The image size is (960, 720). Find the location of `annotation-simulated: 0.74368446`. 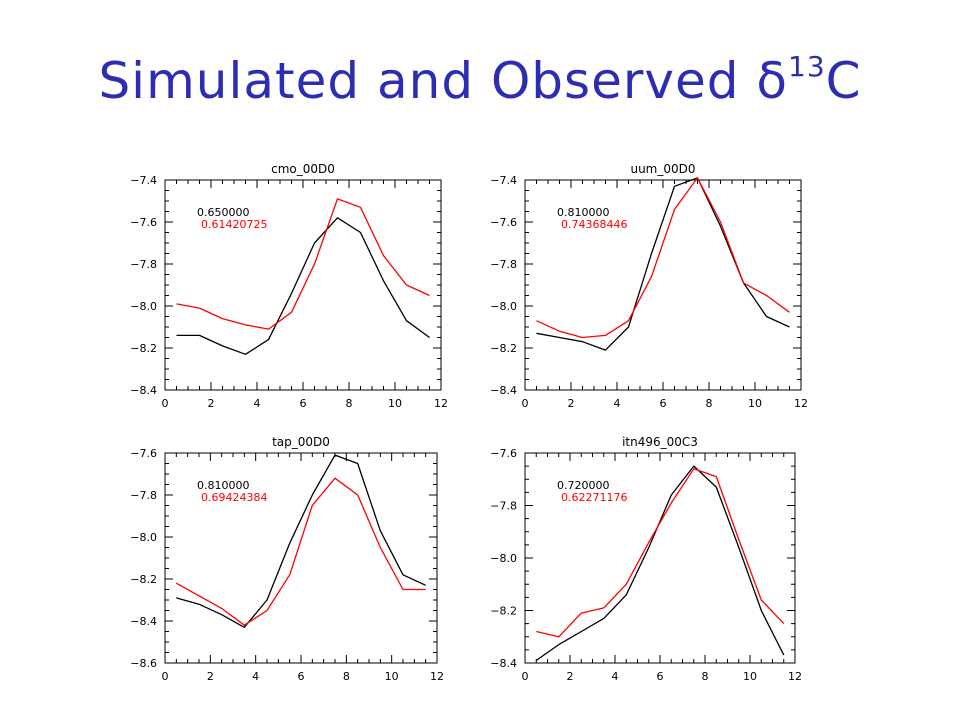

annotation-simulated: 0.74368446 is located at coordinates (594, 224).